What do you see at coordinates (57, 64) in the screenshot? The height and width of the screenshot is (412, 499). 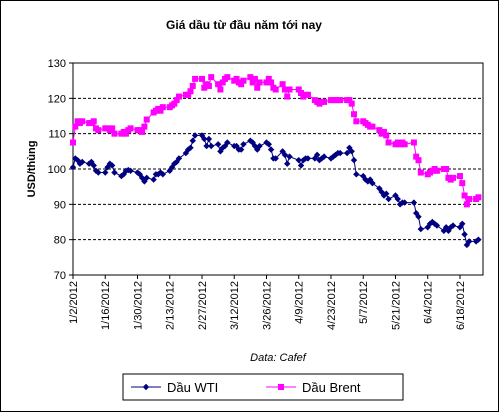 I see `y-tick-label: 130` at bounding box center [57, 64].